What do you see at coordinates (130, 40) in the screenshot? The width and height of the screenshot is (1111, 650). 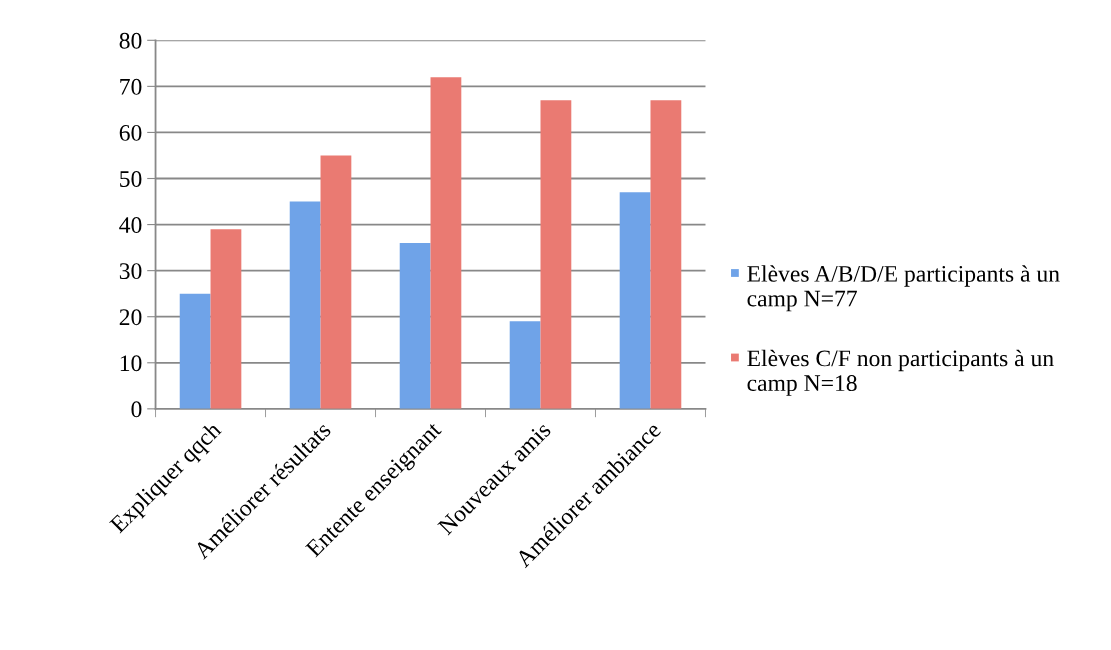 I see `y-tick-label: 80` at bounding box center [130, 40].